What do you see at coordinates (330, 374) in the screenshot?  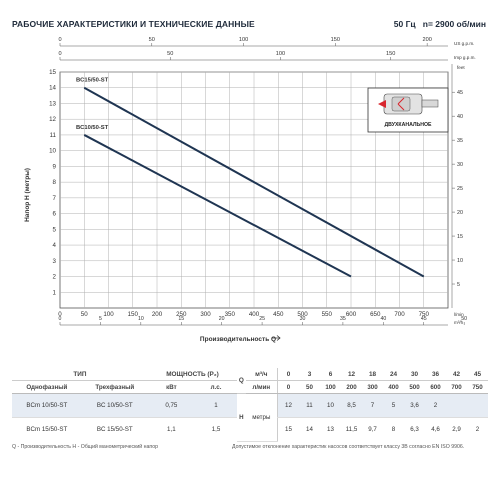 I see `q-m3h-2: 6` at bounding box center [330, 374].